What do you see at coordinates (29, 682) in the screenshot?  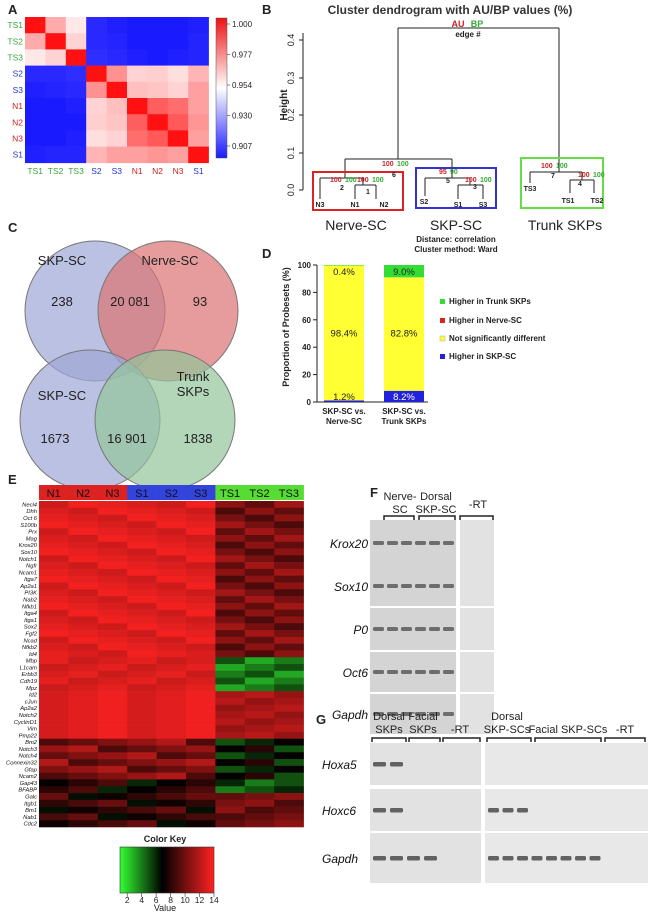 I see `gene-label: Cdh19` at bounding box center [29, 682].